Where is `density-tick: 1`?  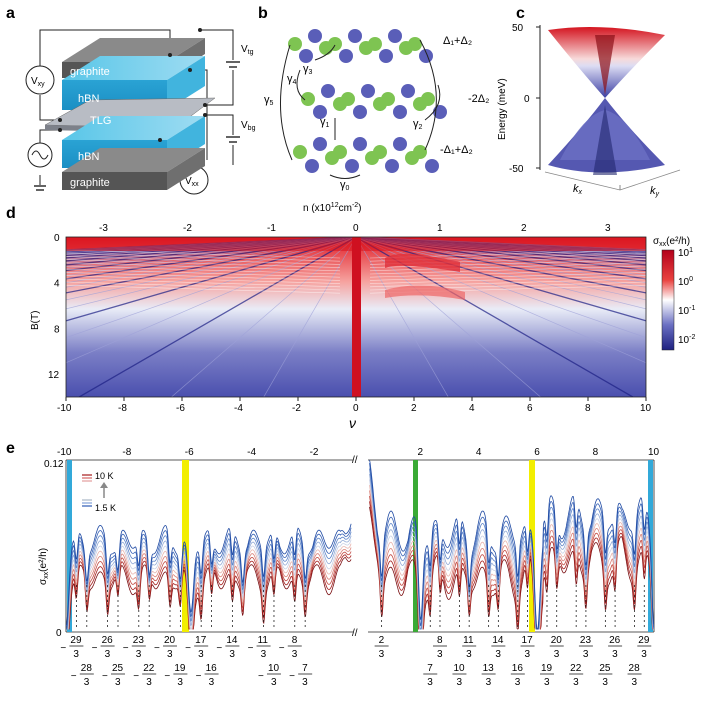
density-tick: 1 is located at coordinates (440, 228).